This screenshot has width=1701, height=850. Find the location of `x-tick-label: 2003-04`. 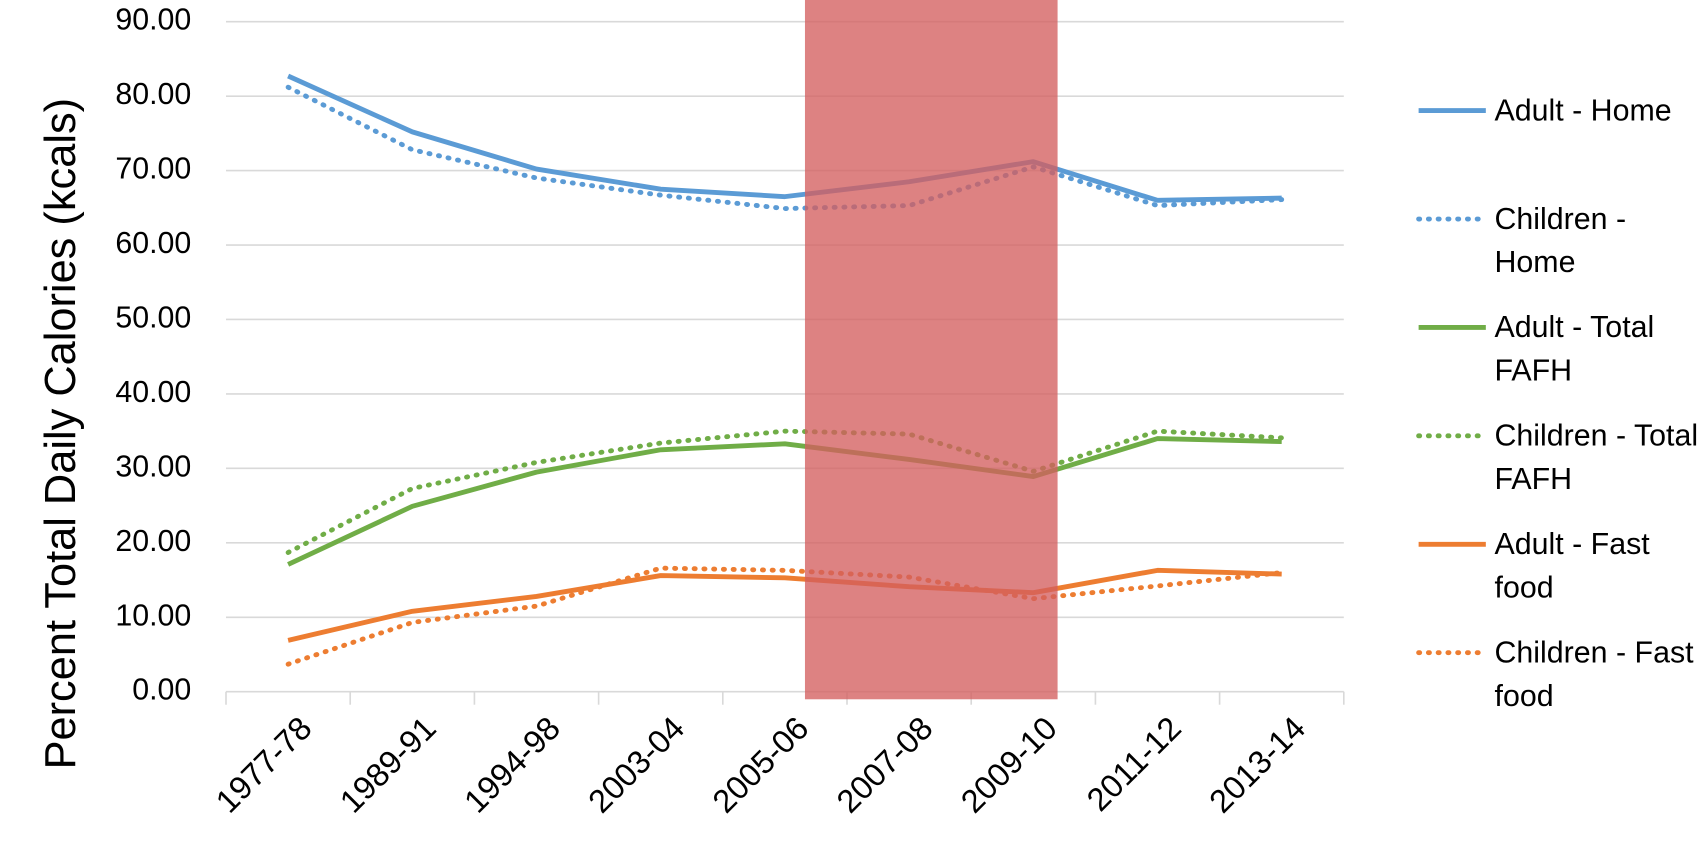

x-tick-label: 2003-04 is located at coordinates (636, 765).